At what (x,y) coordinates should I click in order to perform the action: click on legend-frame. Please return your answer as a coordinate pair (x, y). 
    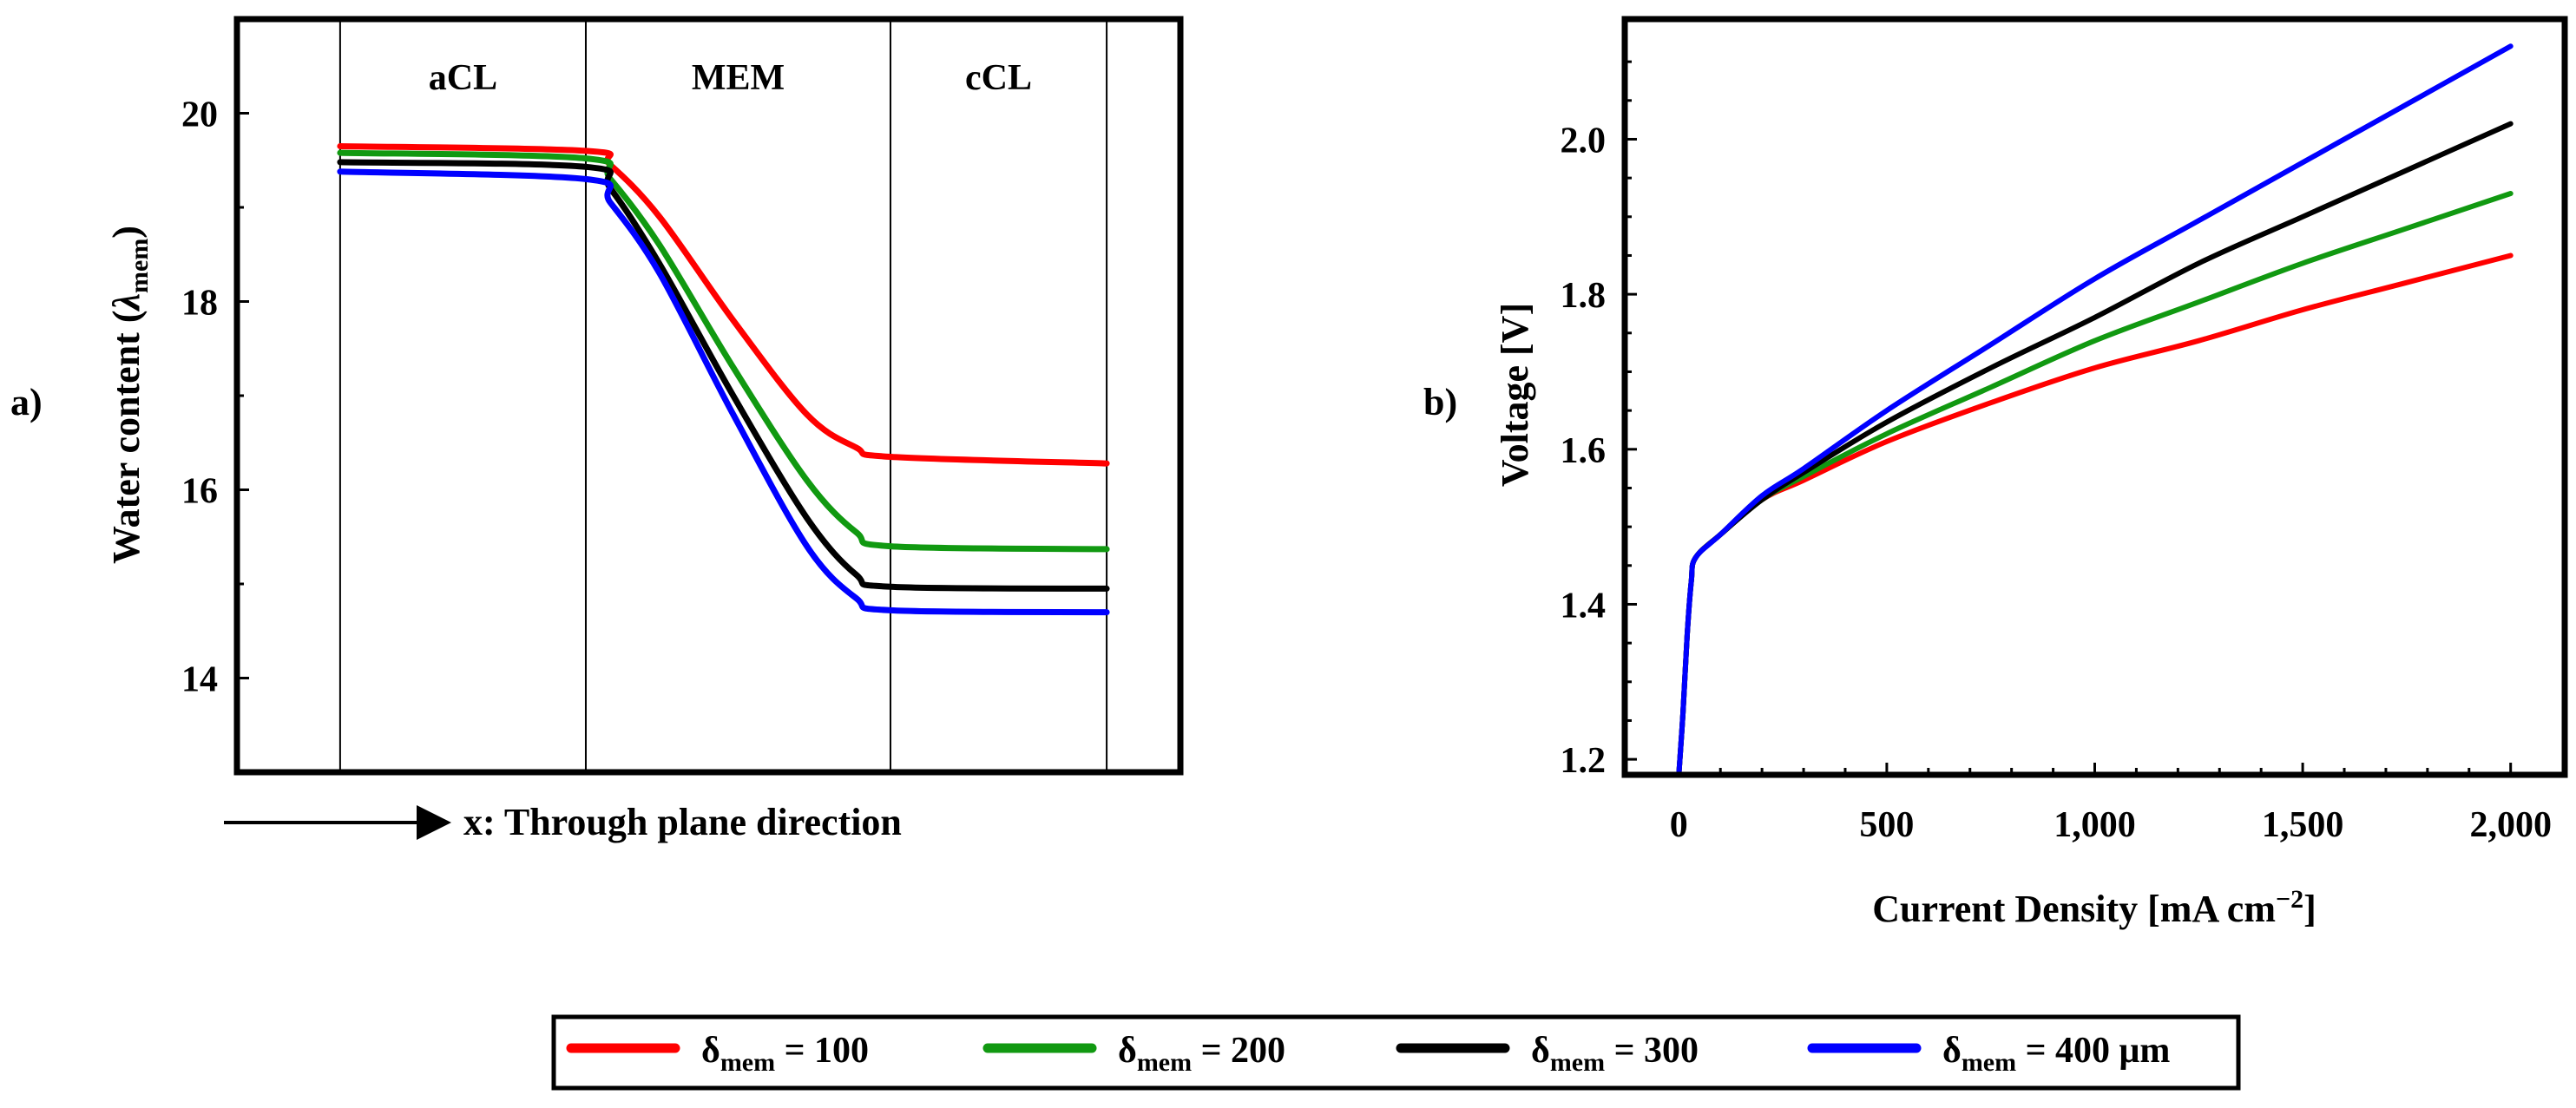
    Looking at the image, I should click on (1396, 1052).